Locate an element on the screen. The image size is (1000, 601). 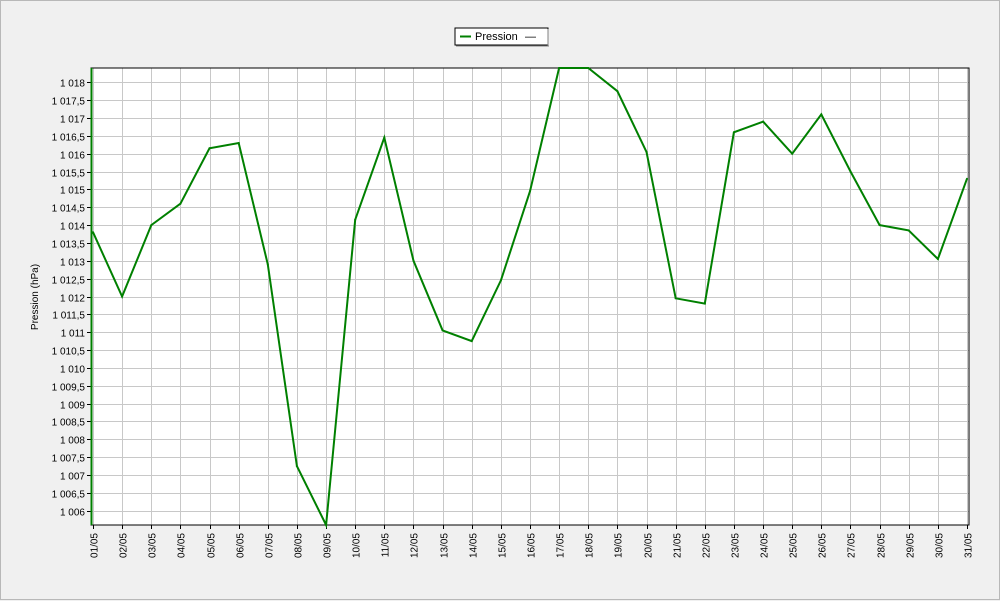
y-tick-label: 1 007 is located at coordinates (72, 477).